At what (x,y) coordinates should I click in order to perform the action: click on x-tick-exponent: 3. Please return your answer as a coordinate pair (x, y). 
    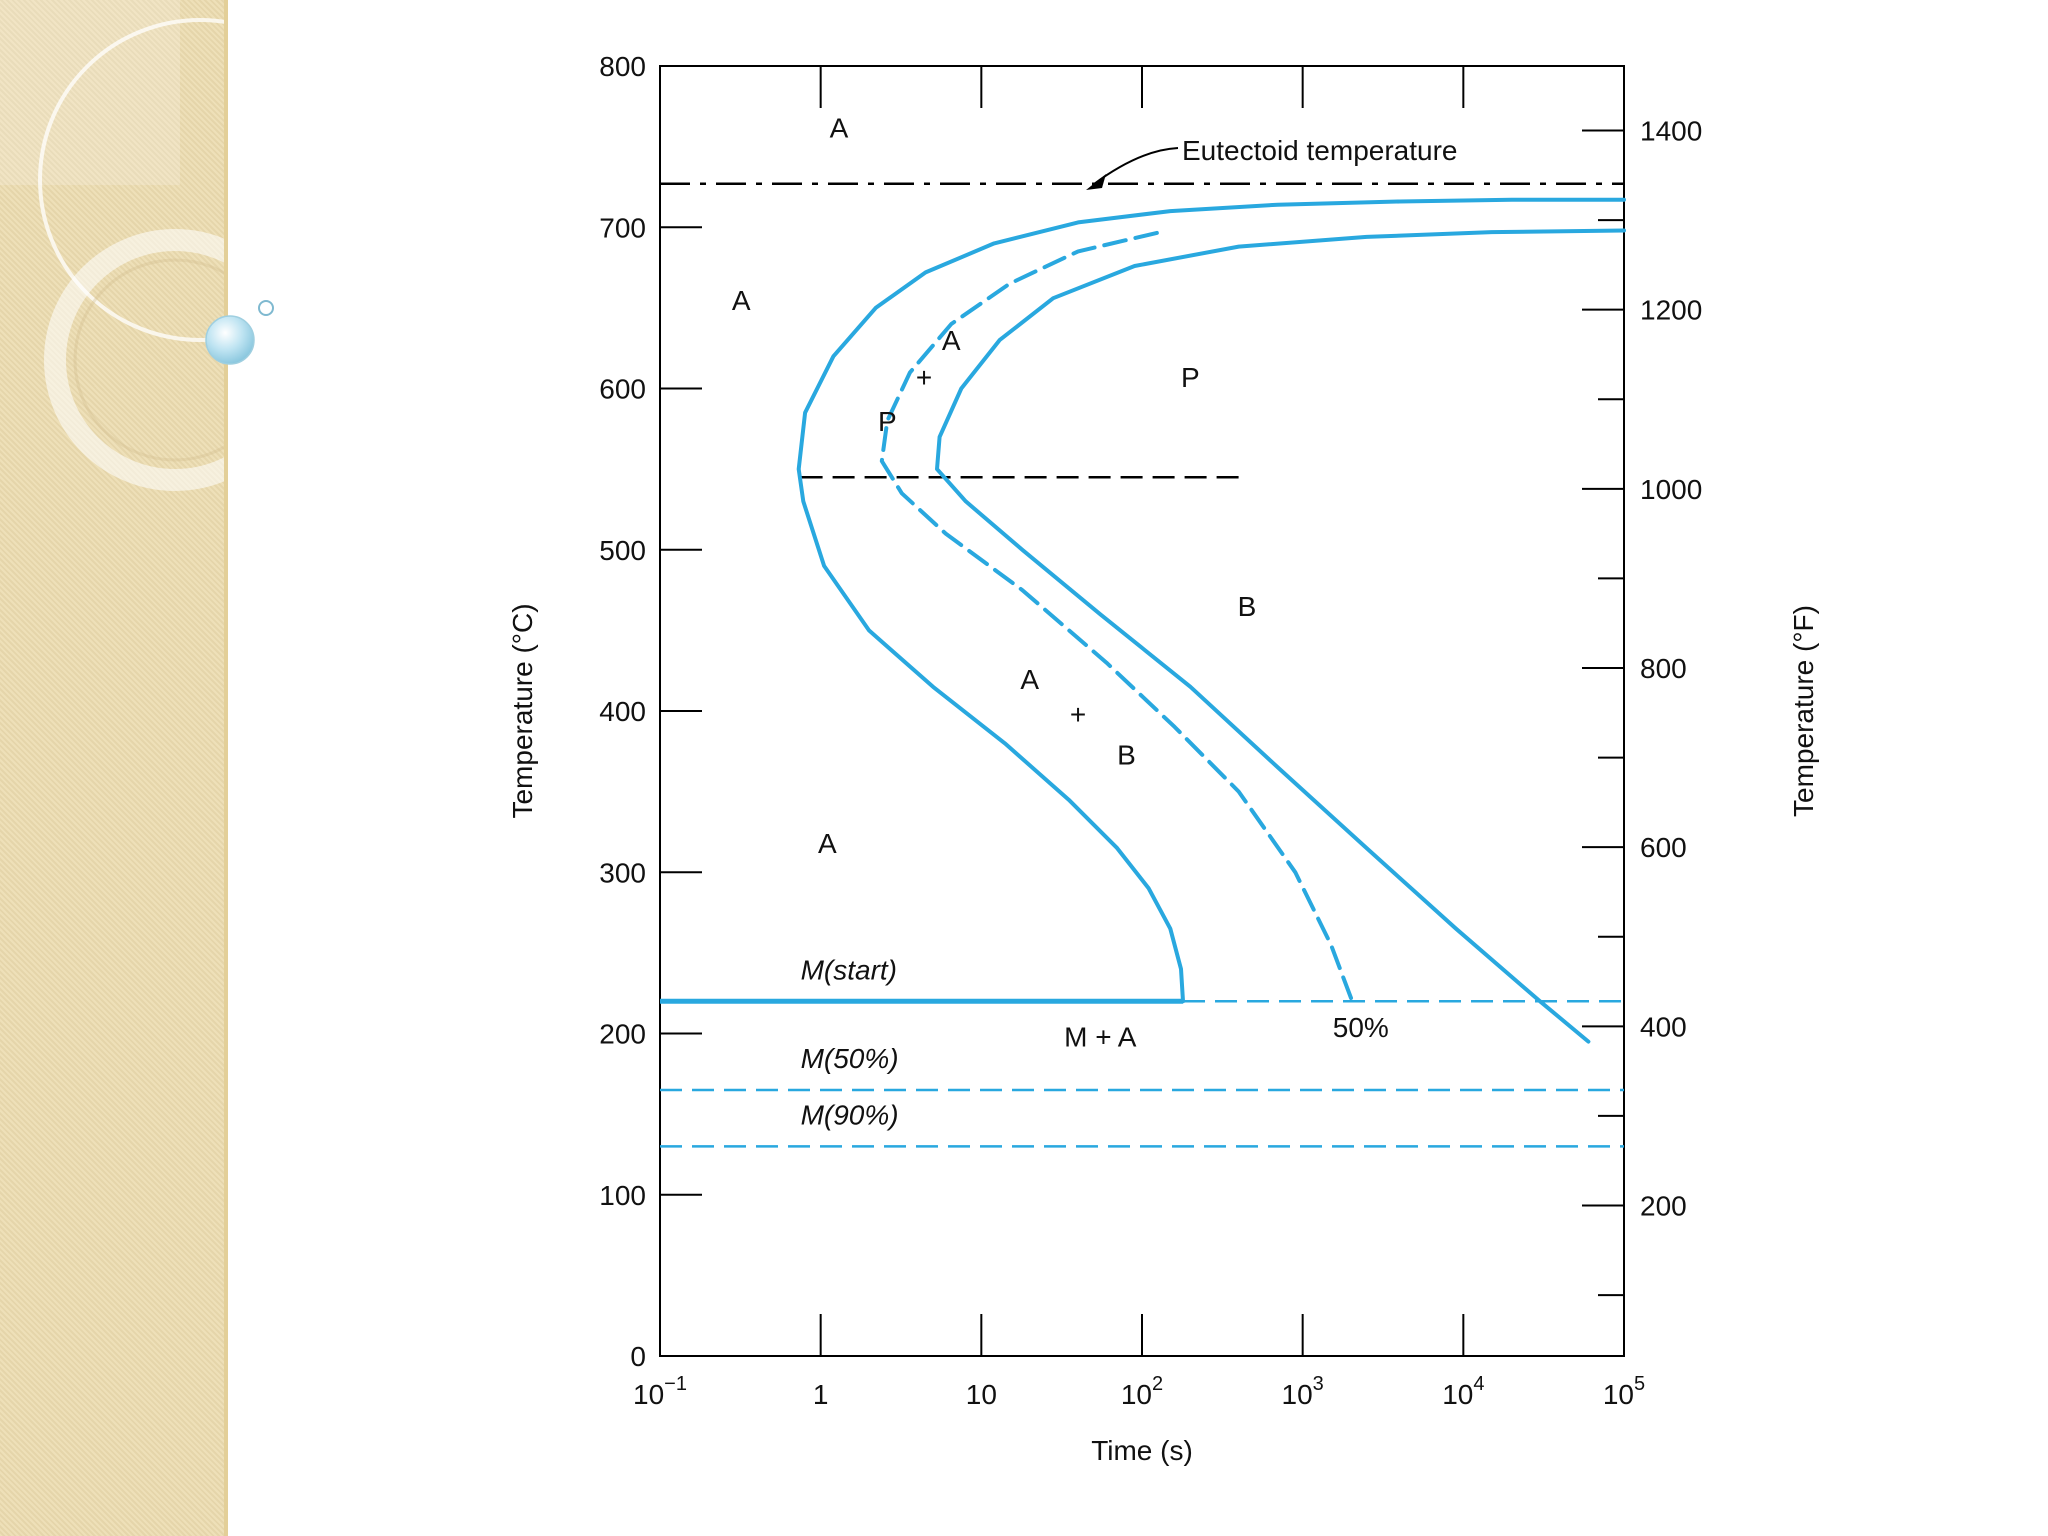
    Looking at the image, I should click on (1318, 1384).